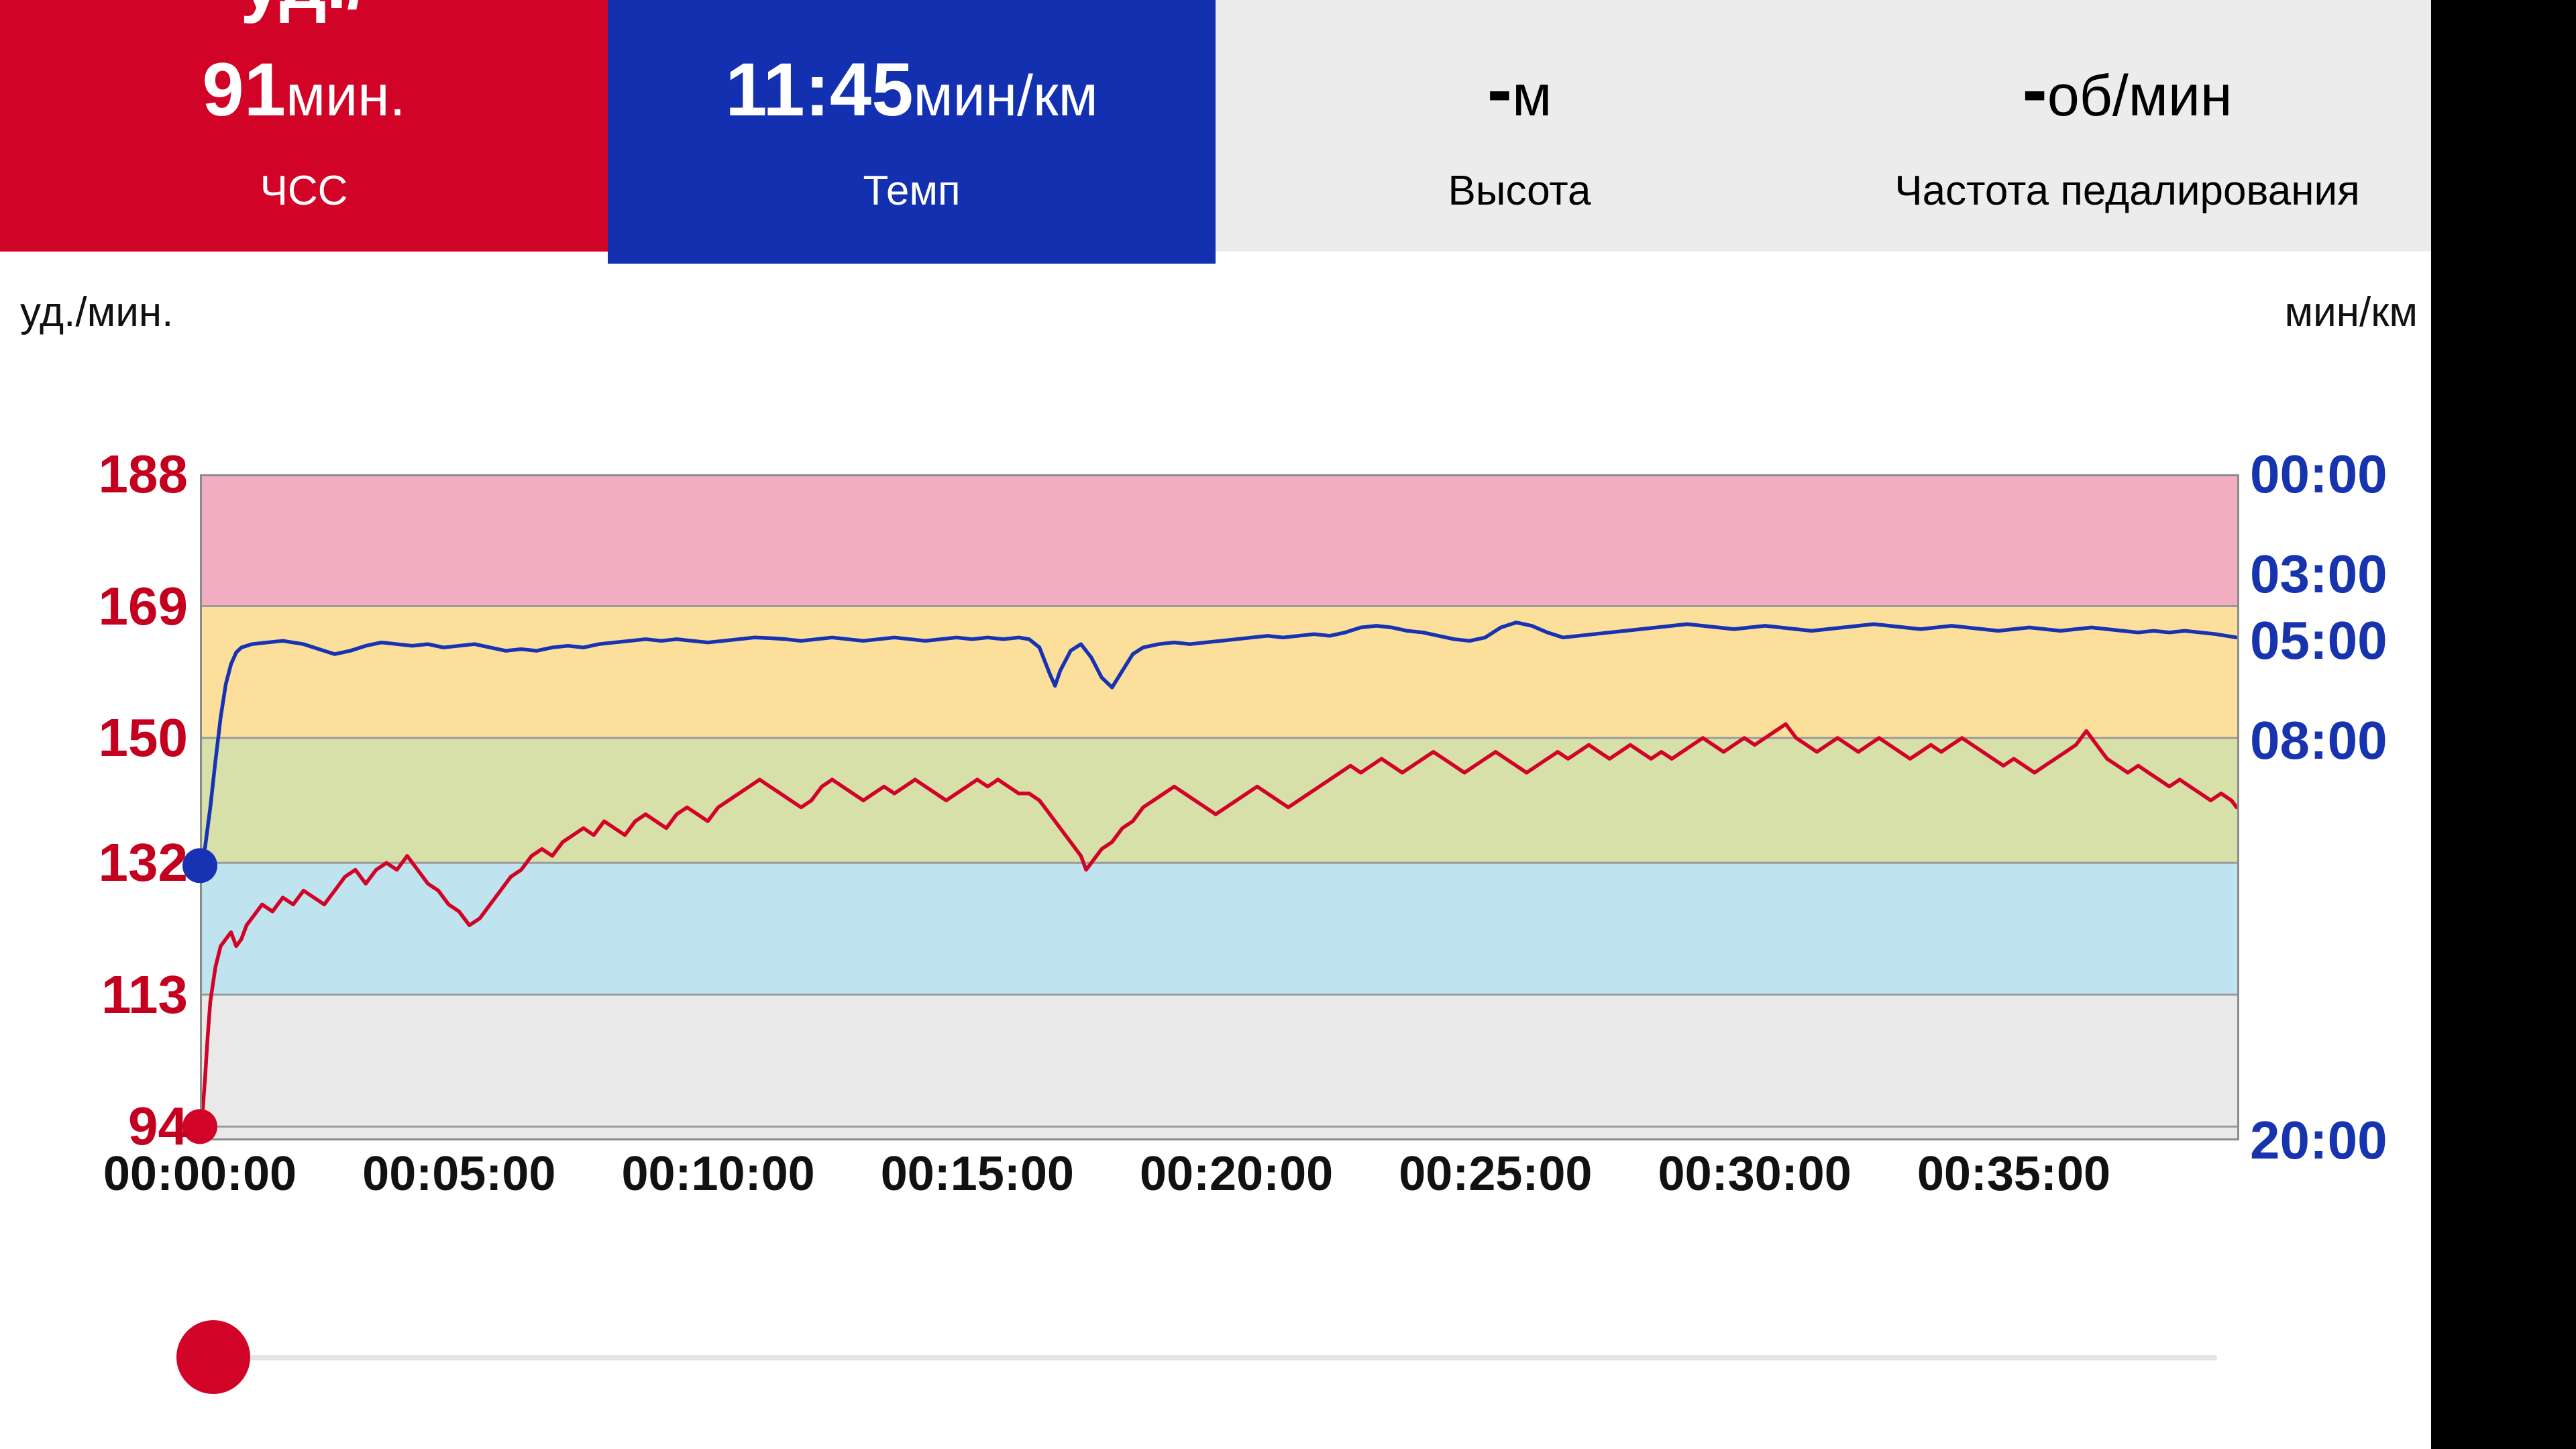 This screenshot has width=2576, height=1449. I want to click on tab-altitude-label: Высота, so click(1519, 191).